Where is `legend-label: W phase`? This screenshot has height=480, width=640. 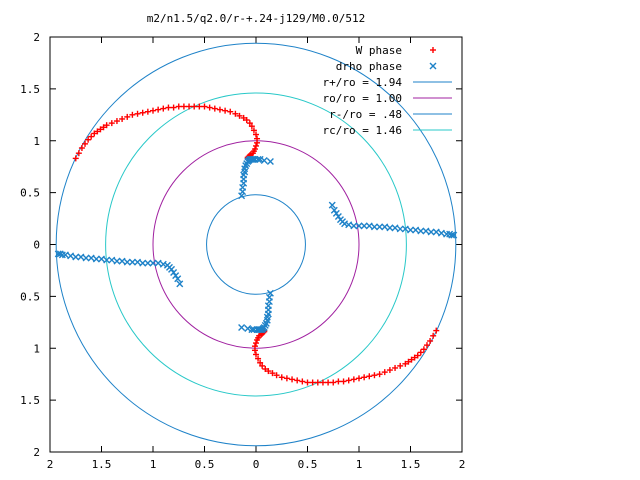 legend-label: W phase is located at coordinates (379, 50).